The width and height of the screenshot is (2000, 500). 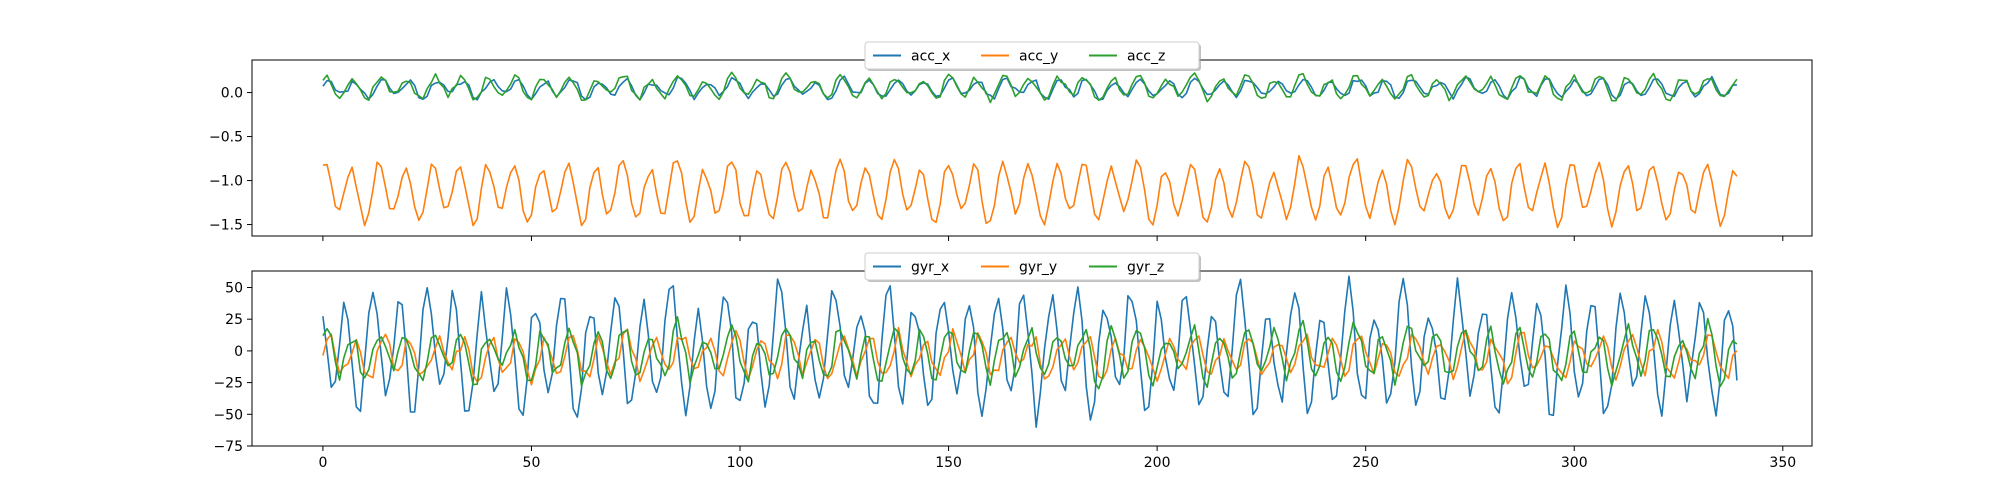 I want to click on x-tick-label: 200, so click(x=1157, y=463).